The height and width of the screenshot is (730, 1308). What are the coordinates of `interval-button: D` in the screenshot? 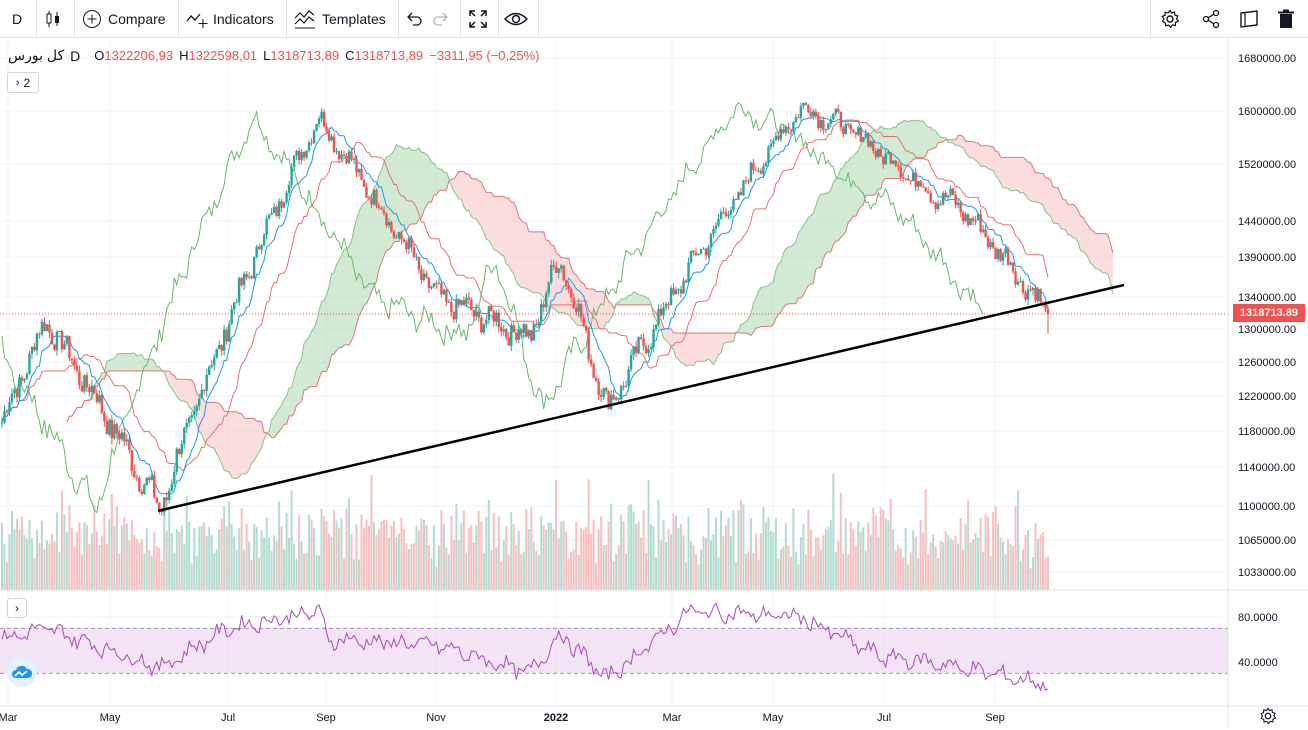 It's located at (22, 18).